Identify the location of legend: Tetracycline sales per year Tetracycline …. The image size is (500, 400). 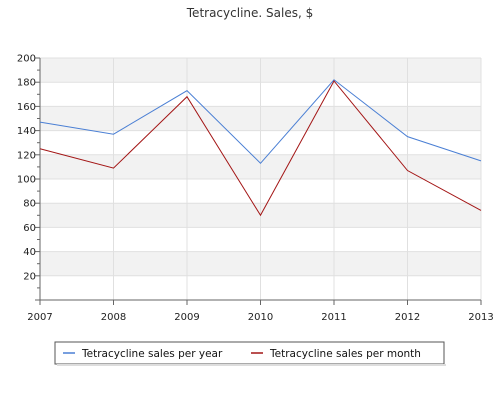
(250, 353).